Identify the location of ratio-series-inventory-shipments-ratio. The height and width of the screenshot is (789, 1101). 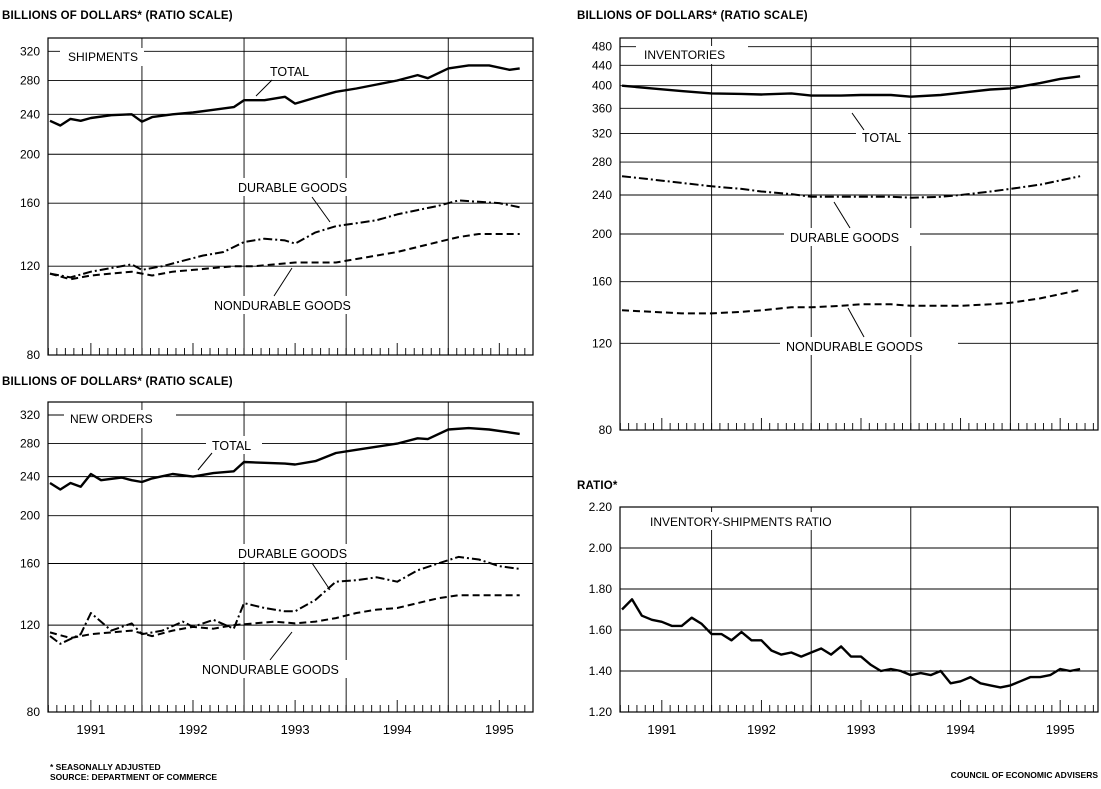
(851, 643).